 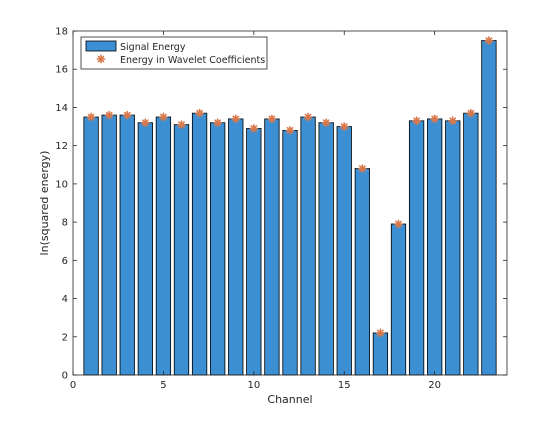 I want to click on y-axis-label: ln(squared energy), so click(x=44, y=203).